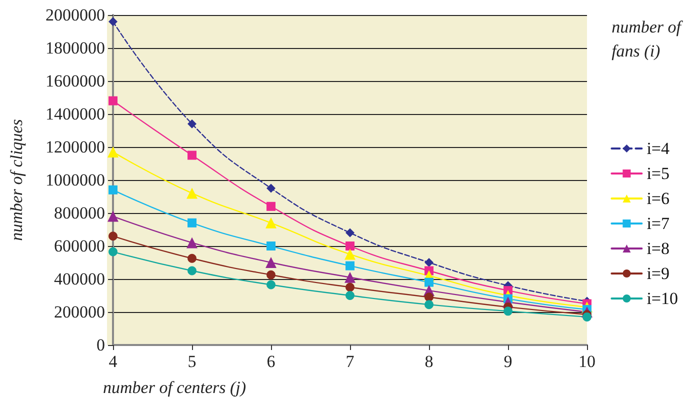 The width and height of the screenshot is (691, 405). I want to click on legend-title: number of fans (i), so click(648, 39).